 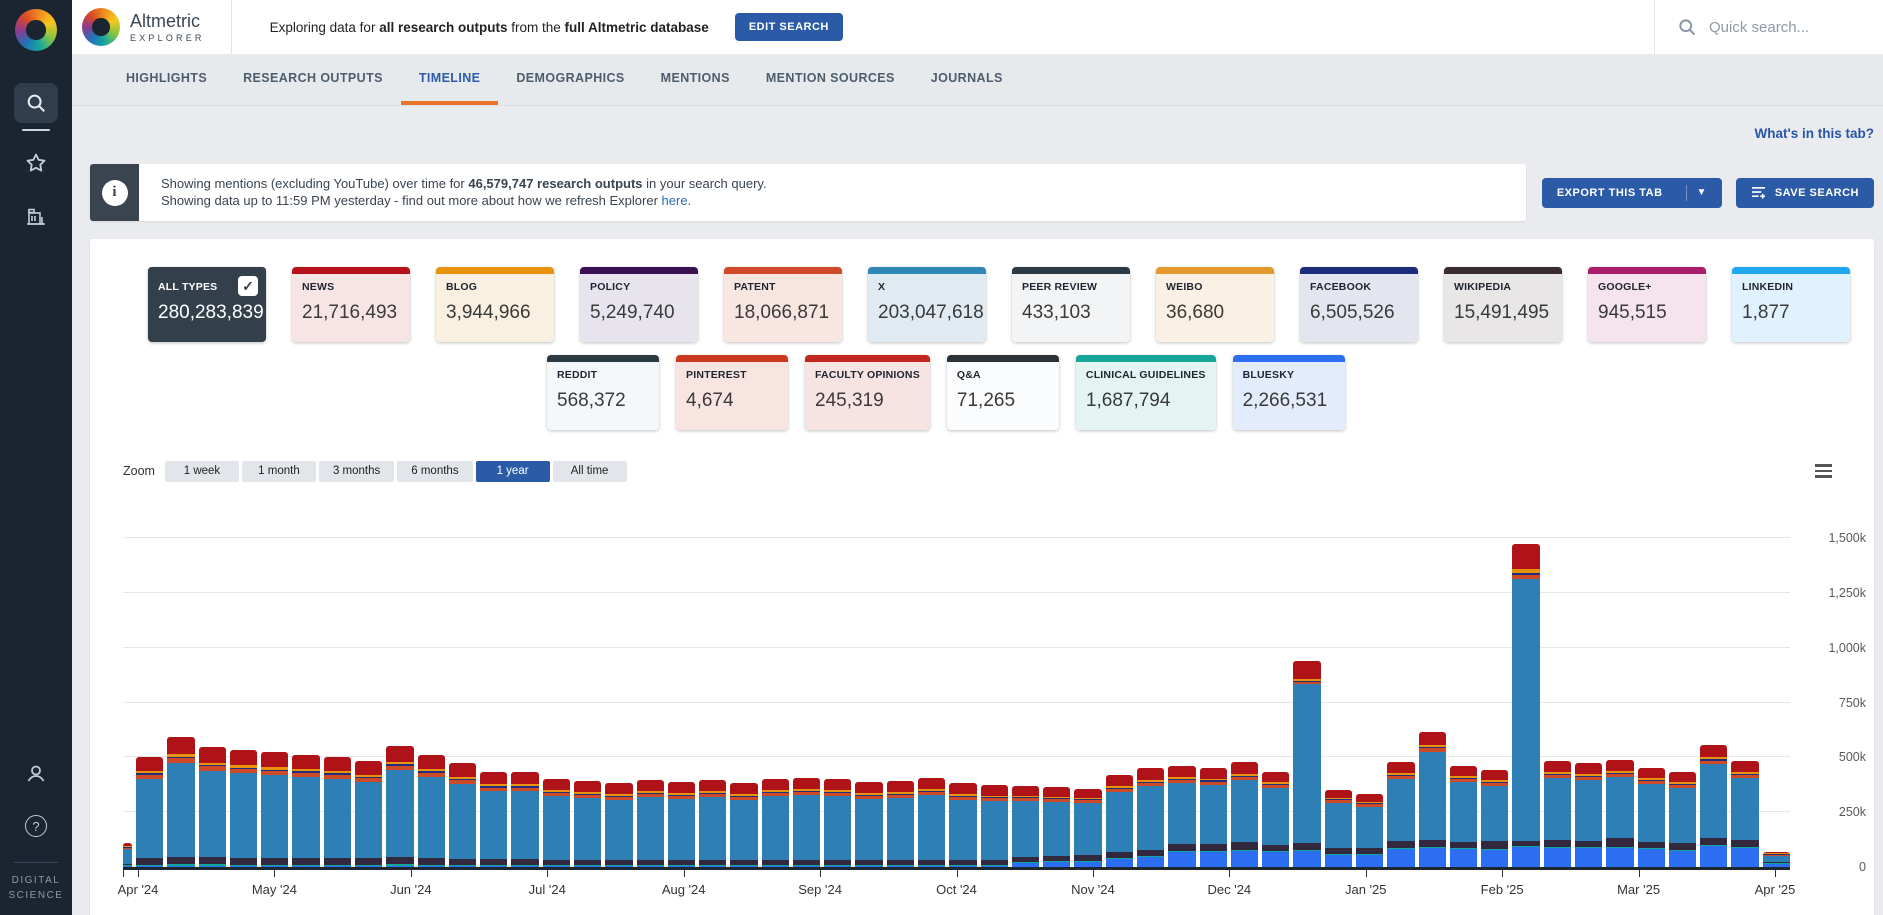 I want to click on sidebar-item-account, so click(x=36, y=774).